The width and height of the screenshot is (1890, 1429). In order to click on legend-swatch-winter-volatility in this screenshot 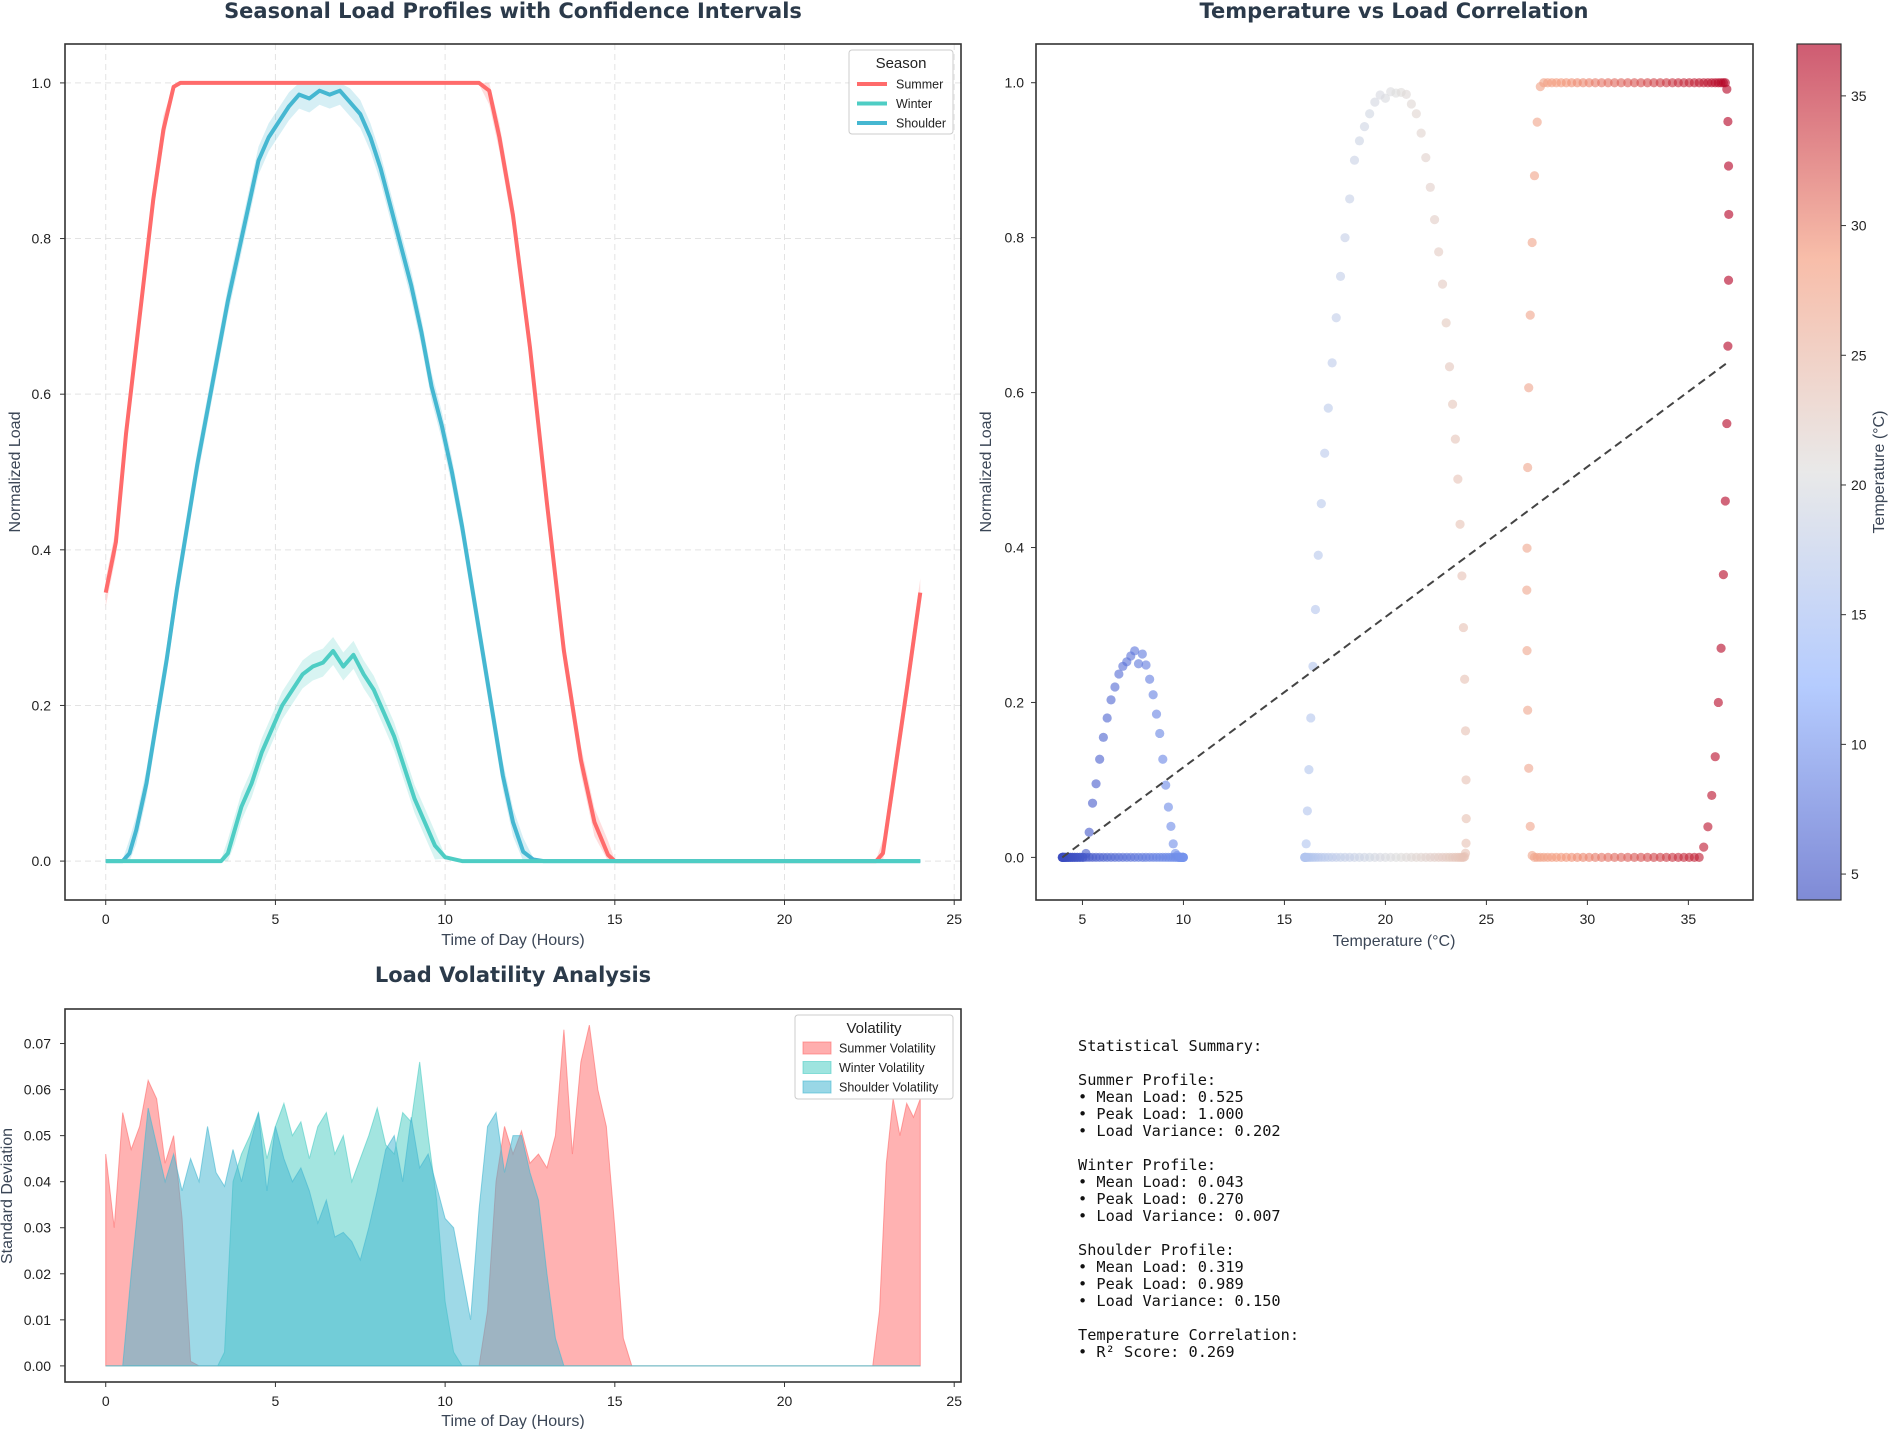, I will do `click(817, 1067)`.